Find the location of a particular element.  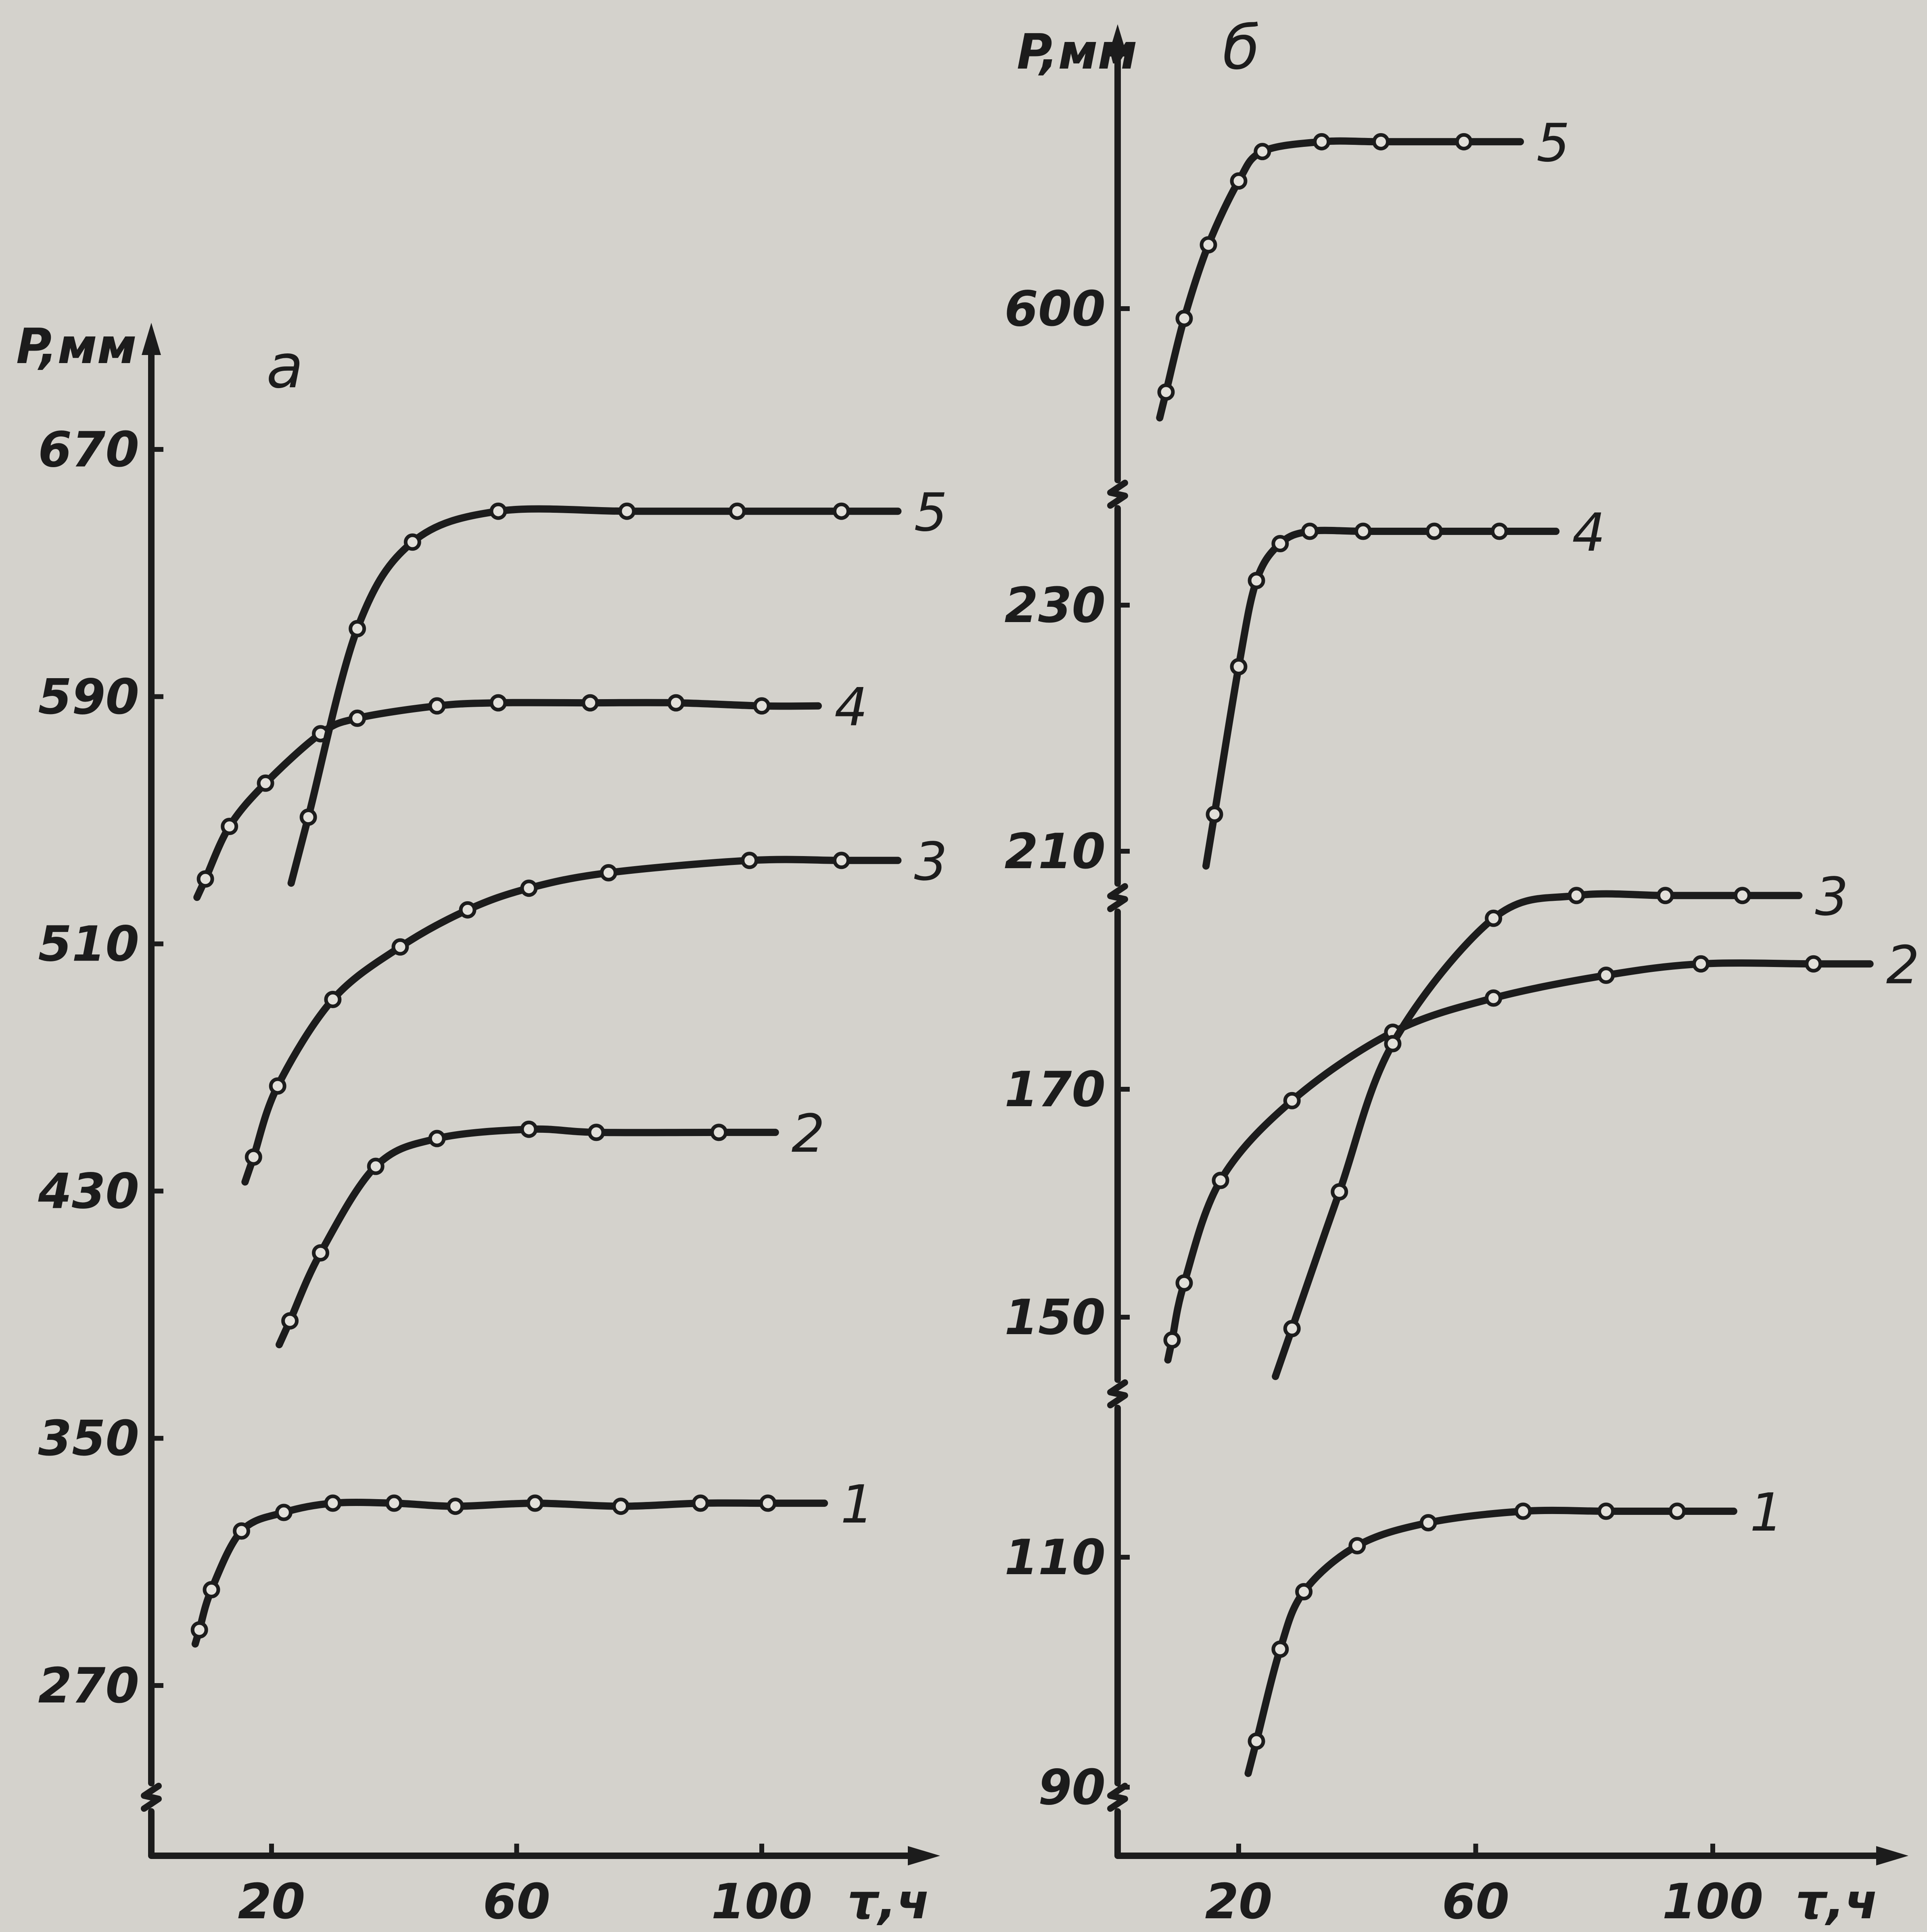

x-tick-label: 20 is located at coordinates (1239, 1902).